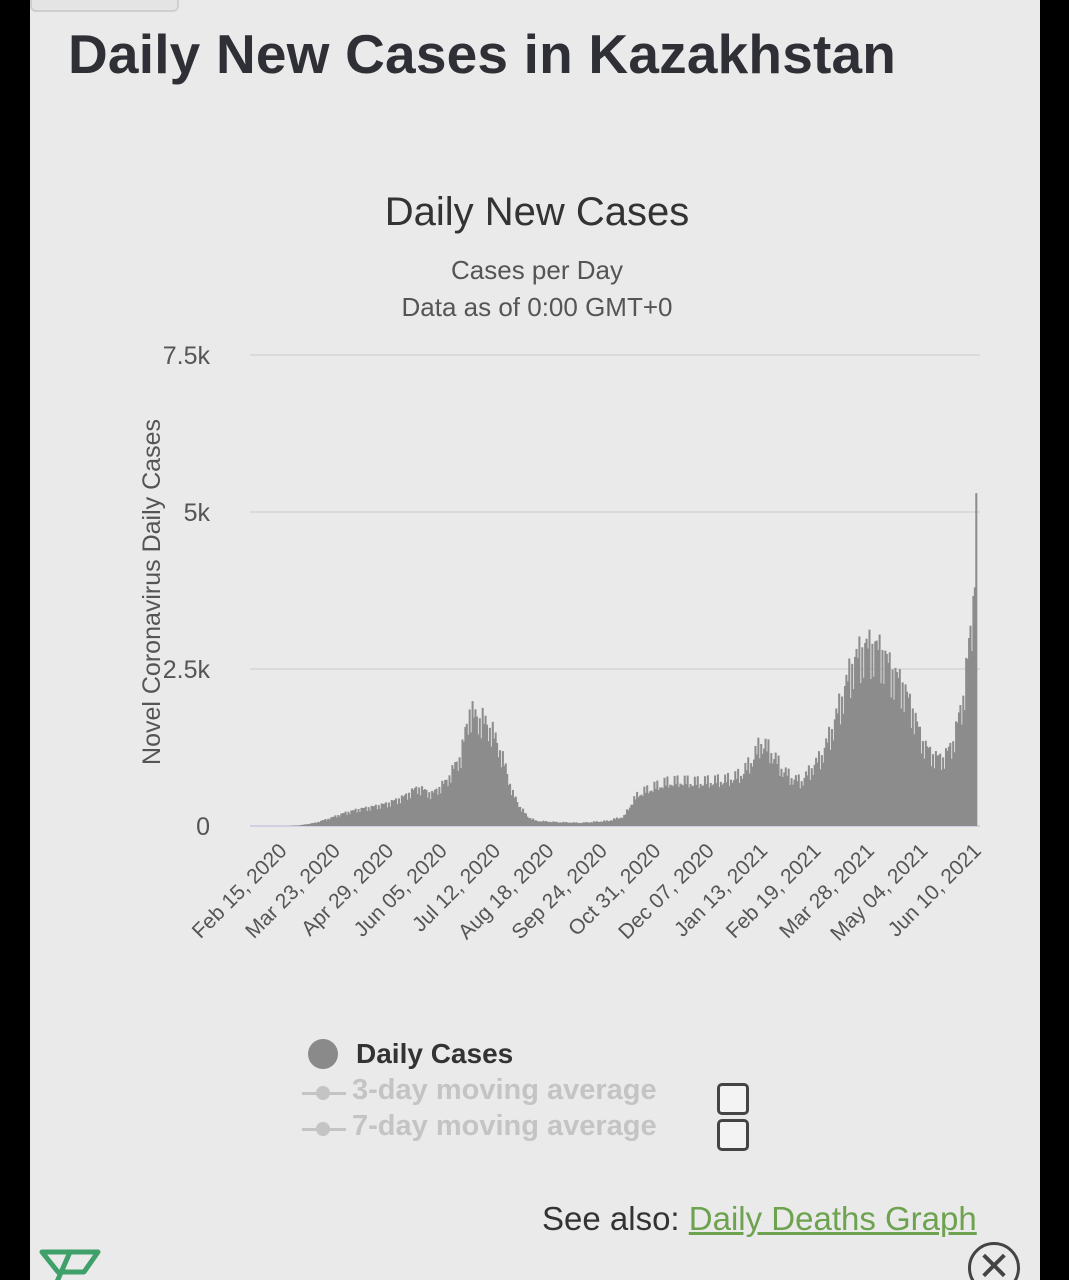 The width and height of the screenshot is (1069, 1280). I want to click on top-tab, so click(104, 6).